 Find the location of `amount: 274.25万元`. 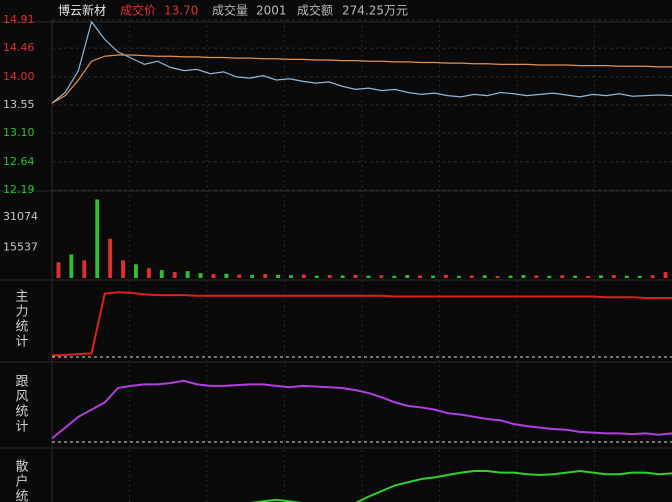

amount: 274.25万元 is located at coordinates (375, 11).